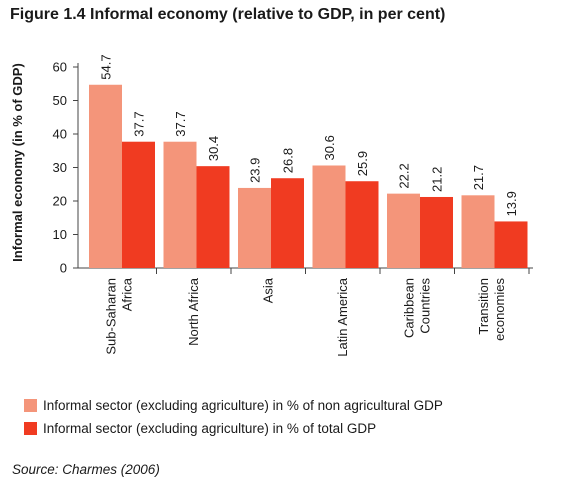 The width and height of the screenshot is (570, 488). I want to click on x-category-label: Caribbean, so click(408, 308).